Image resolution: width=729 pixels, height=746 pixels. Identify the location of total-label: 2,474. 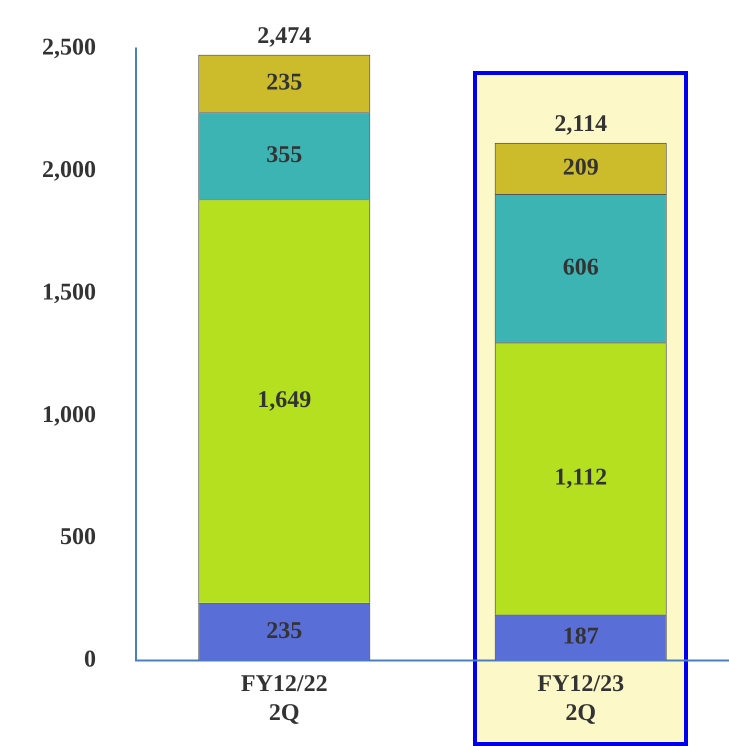
(284, 35).